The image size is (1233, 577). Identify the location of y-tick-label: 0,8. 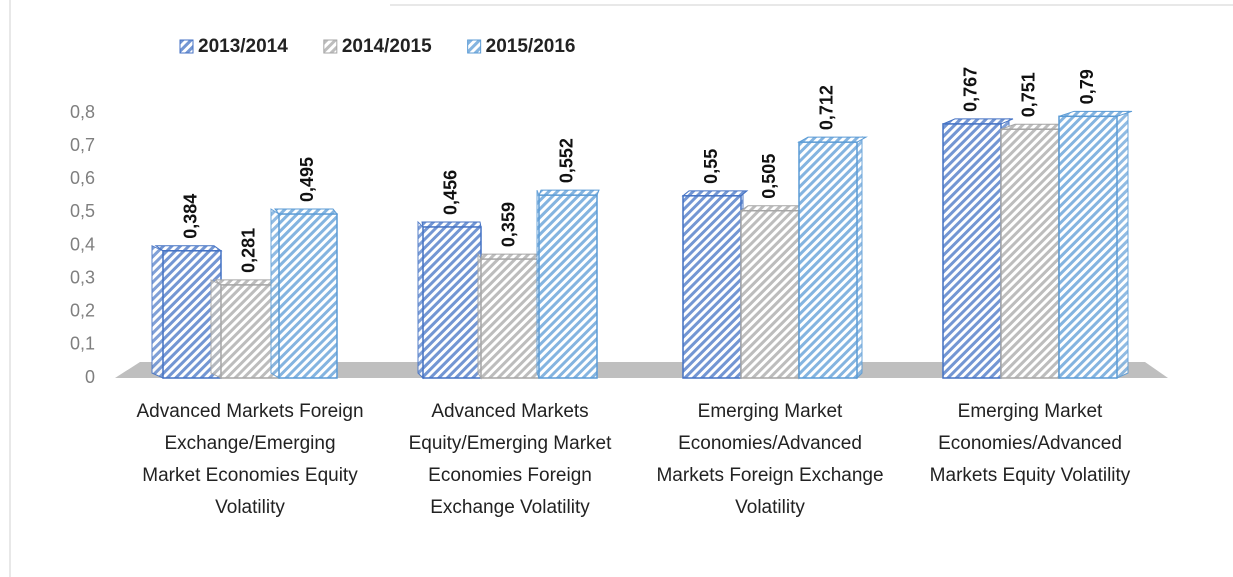
(82, 112).